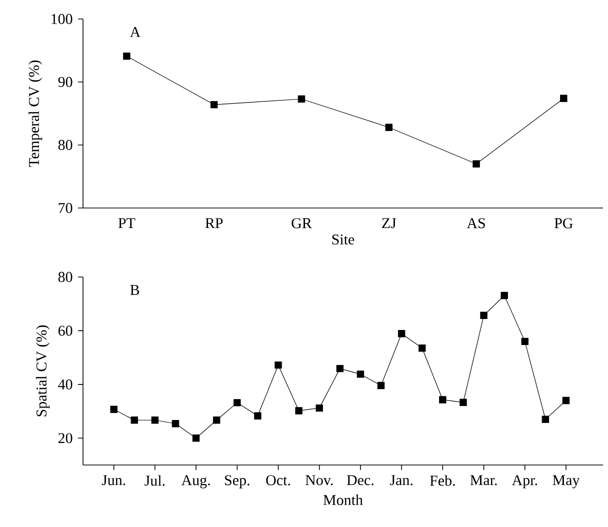  Describe the element at coordinates (65, 384) in the screenshot. I see `y-tick-label: 40` at that location.